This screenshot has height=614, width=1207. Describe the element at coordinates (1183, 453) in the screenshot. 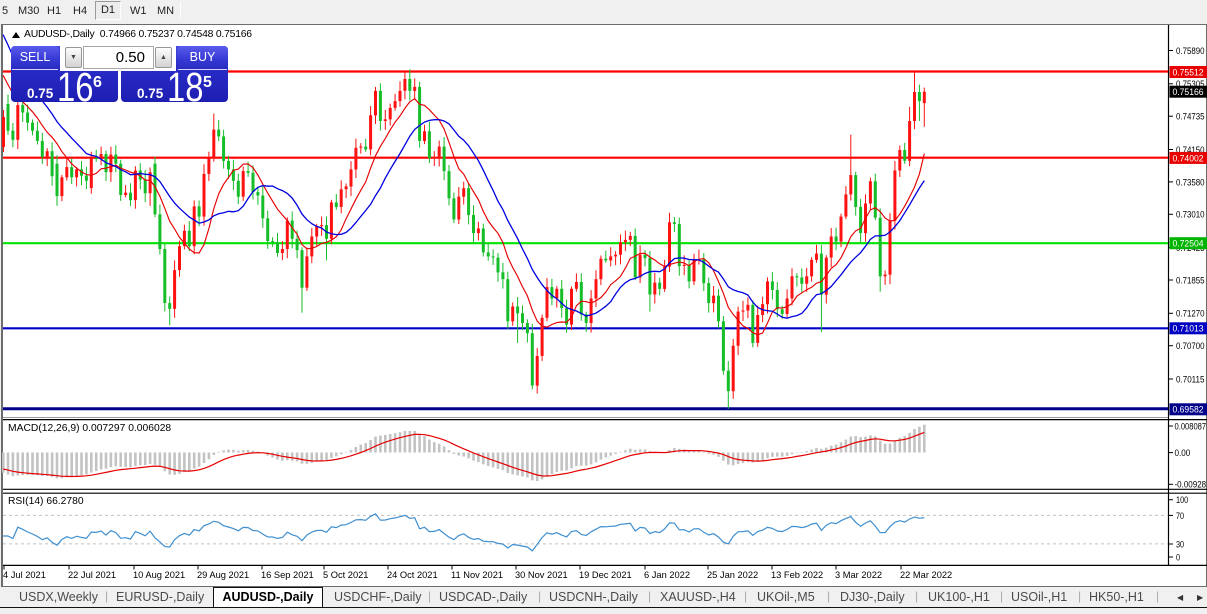

I see `svg-text: 0.00` at that location.